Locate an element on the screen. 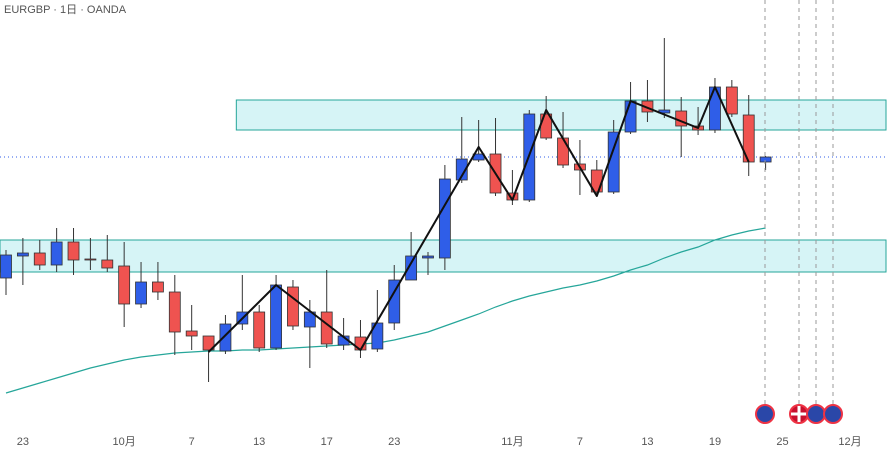 Image resolution: width=887 pixels, height=455 pixels. x-tick-label: 12月 is located at coordinates (849, 442).